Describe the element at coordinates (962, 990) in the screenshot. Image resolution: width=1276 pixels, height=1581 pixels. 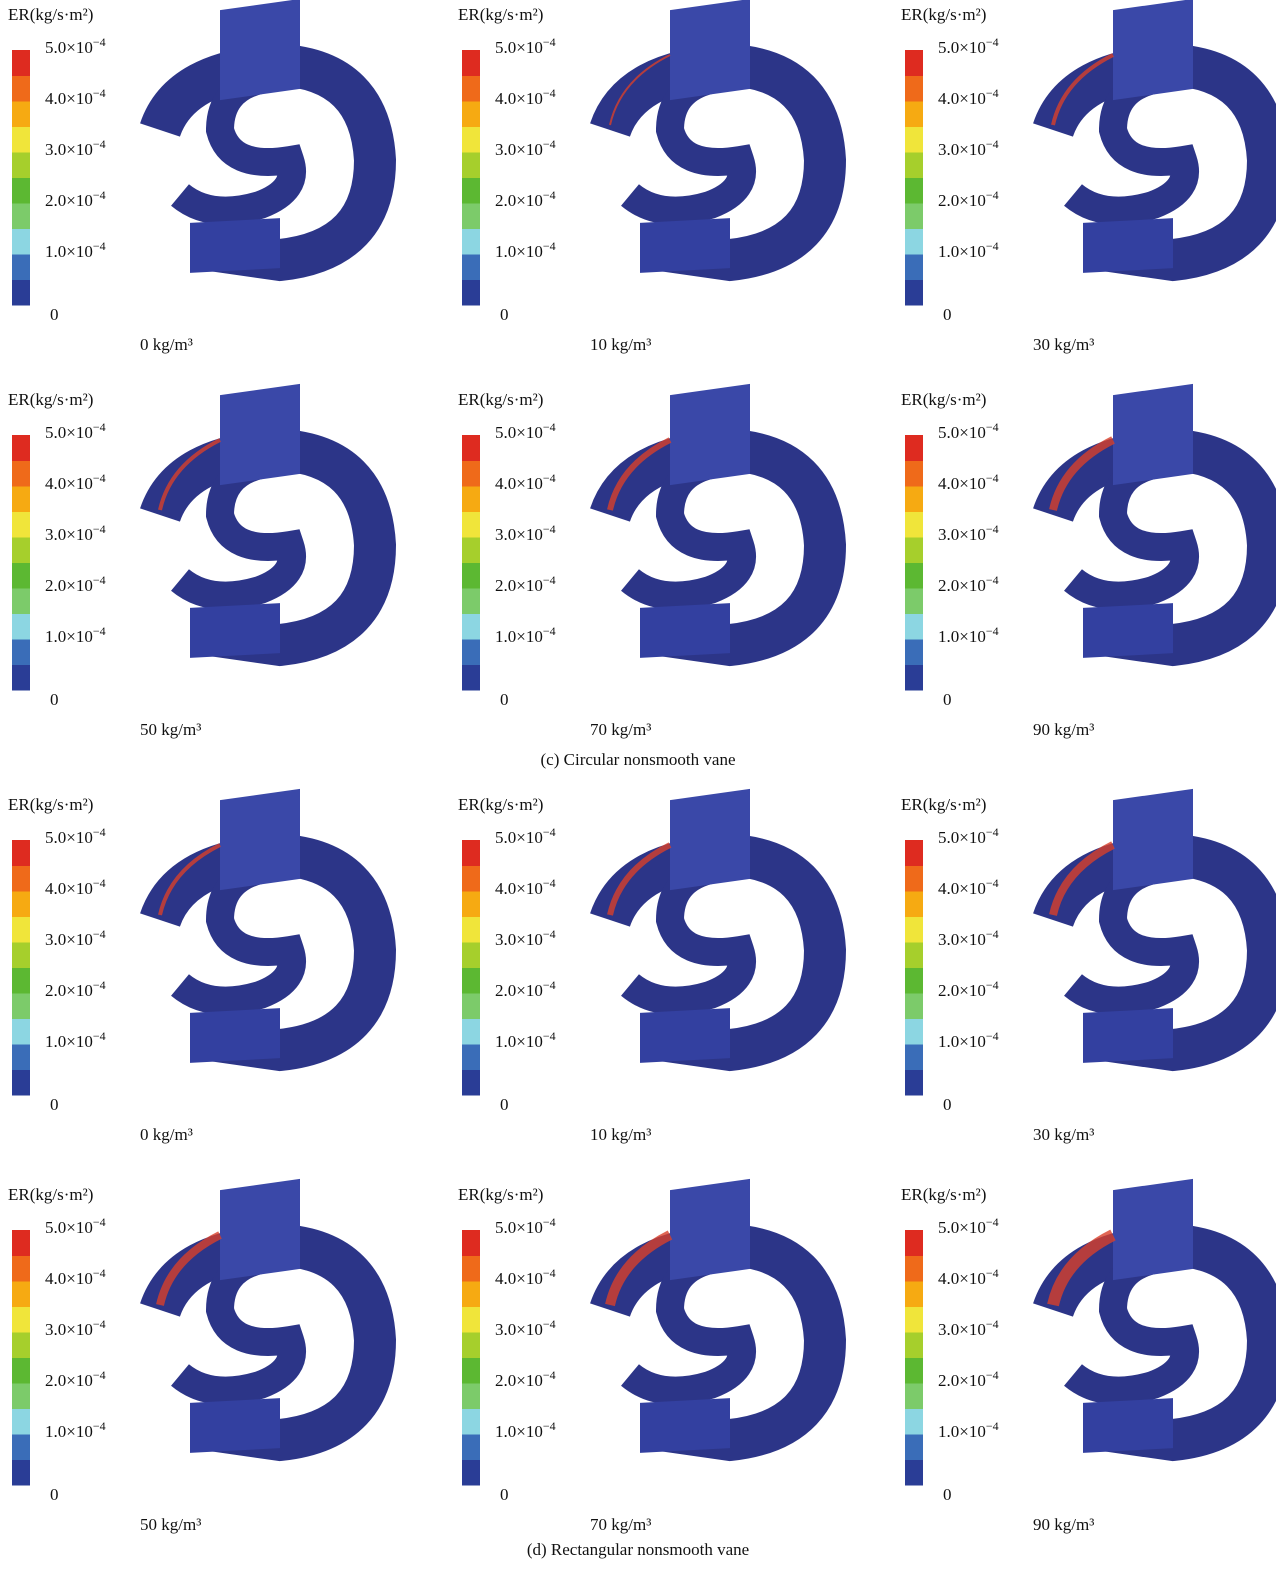
I see `tick-base: 2.0×10` at that location.